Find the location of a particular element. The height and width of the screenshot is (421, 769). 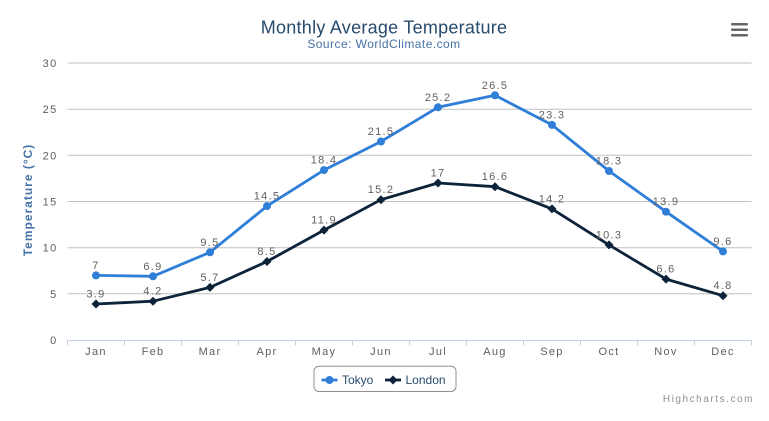

svg-text: 6.6 is located at coordinates (665, 270).